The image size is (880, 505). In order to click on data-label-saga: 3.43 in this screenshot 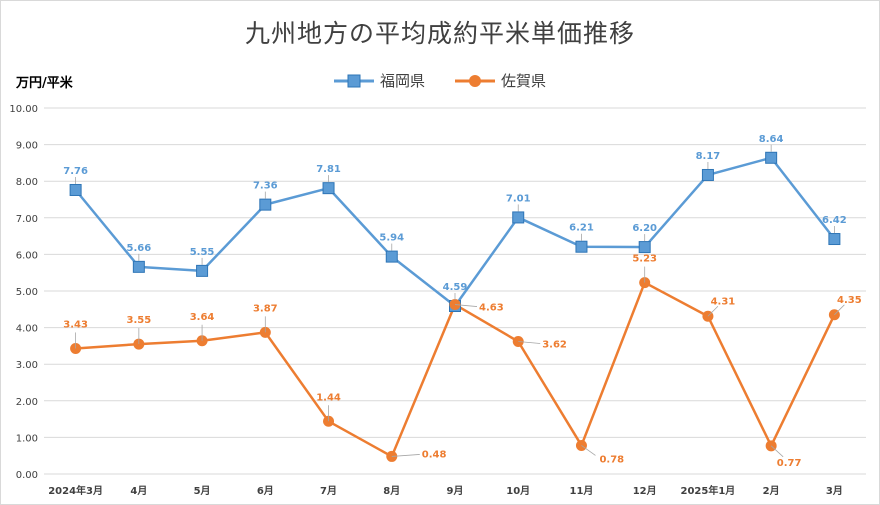, I will do `click(75, 324)`.